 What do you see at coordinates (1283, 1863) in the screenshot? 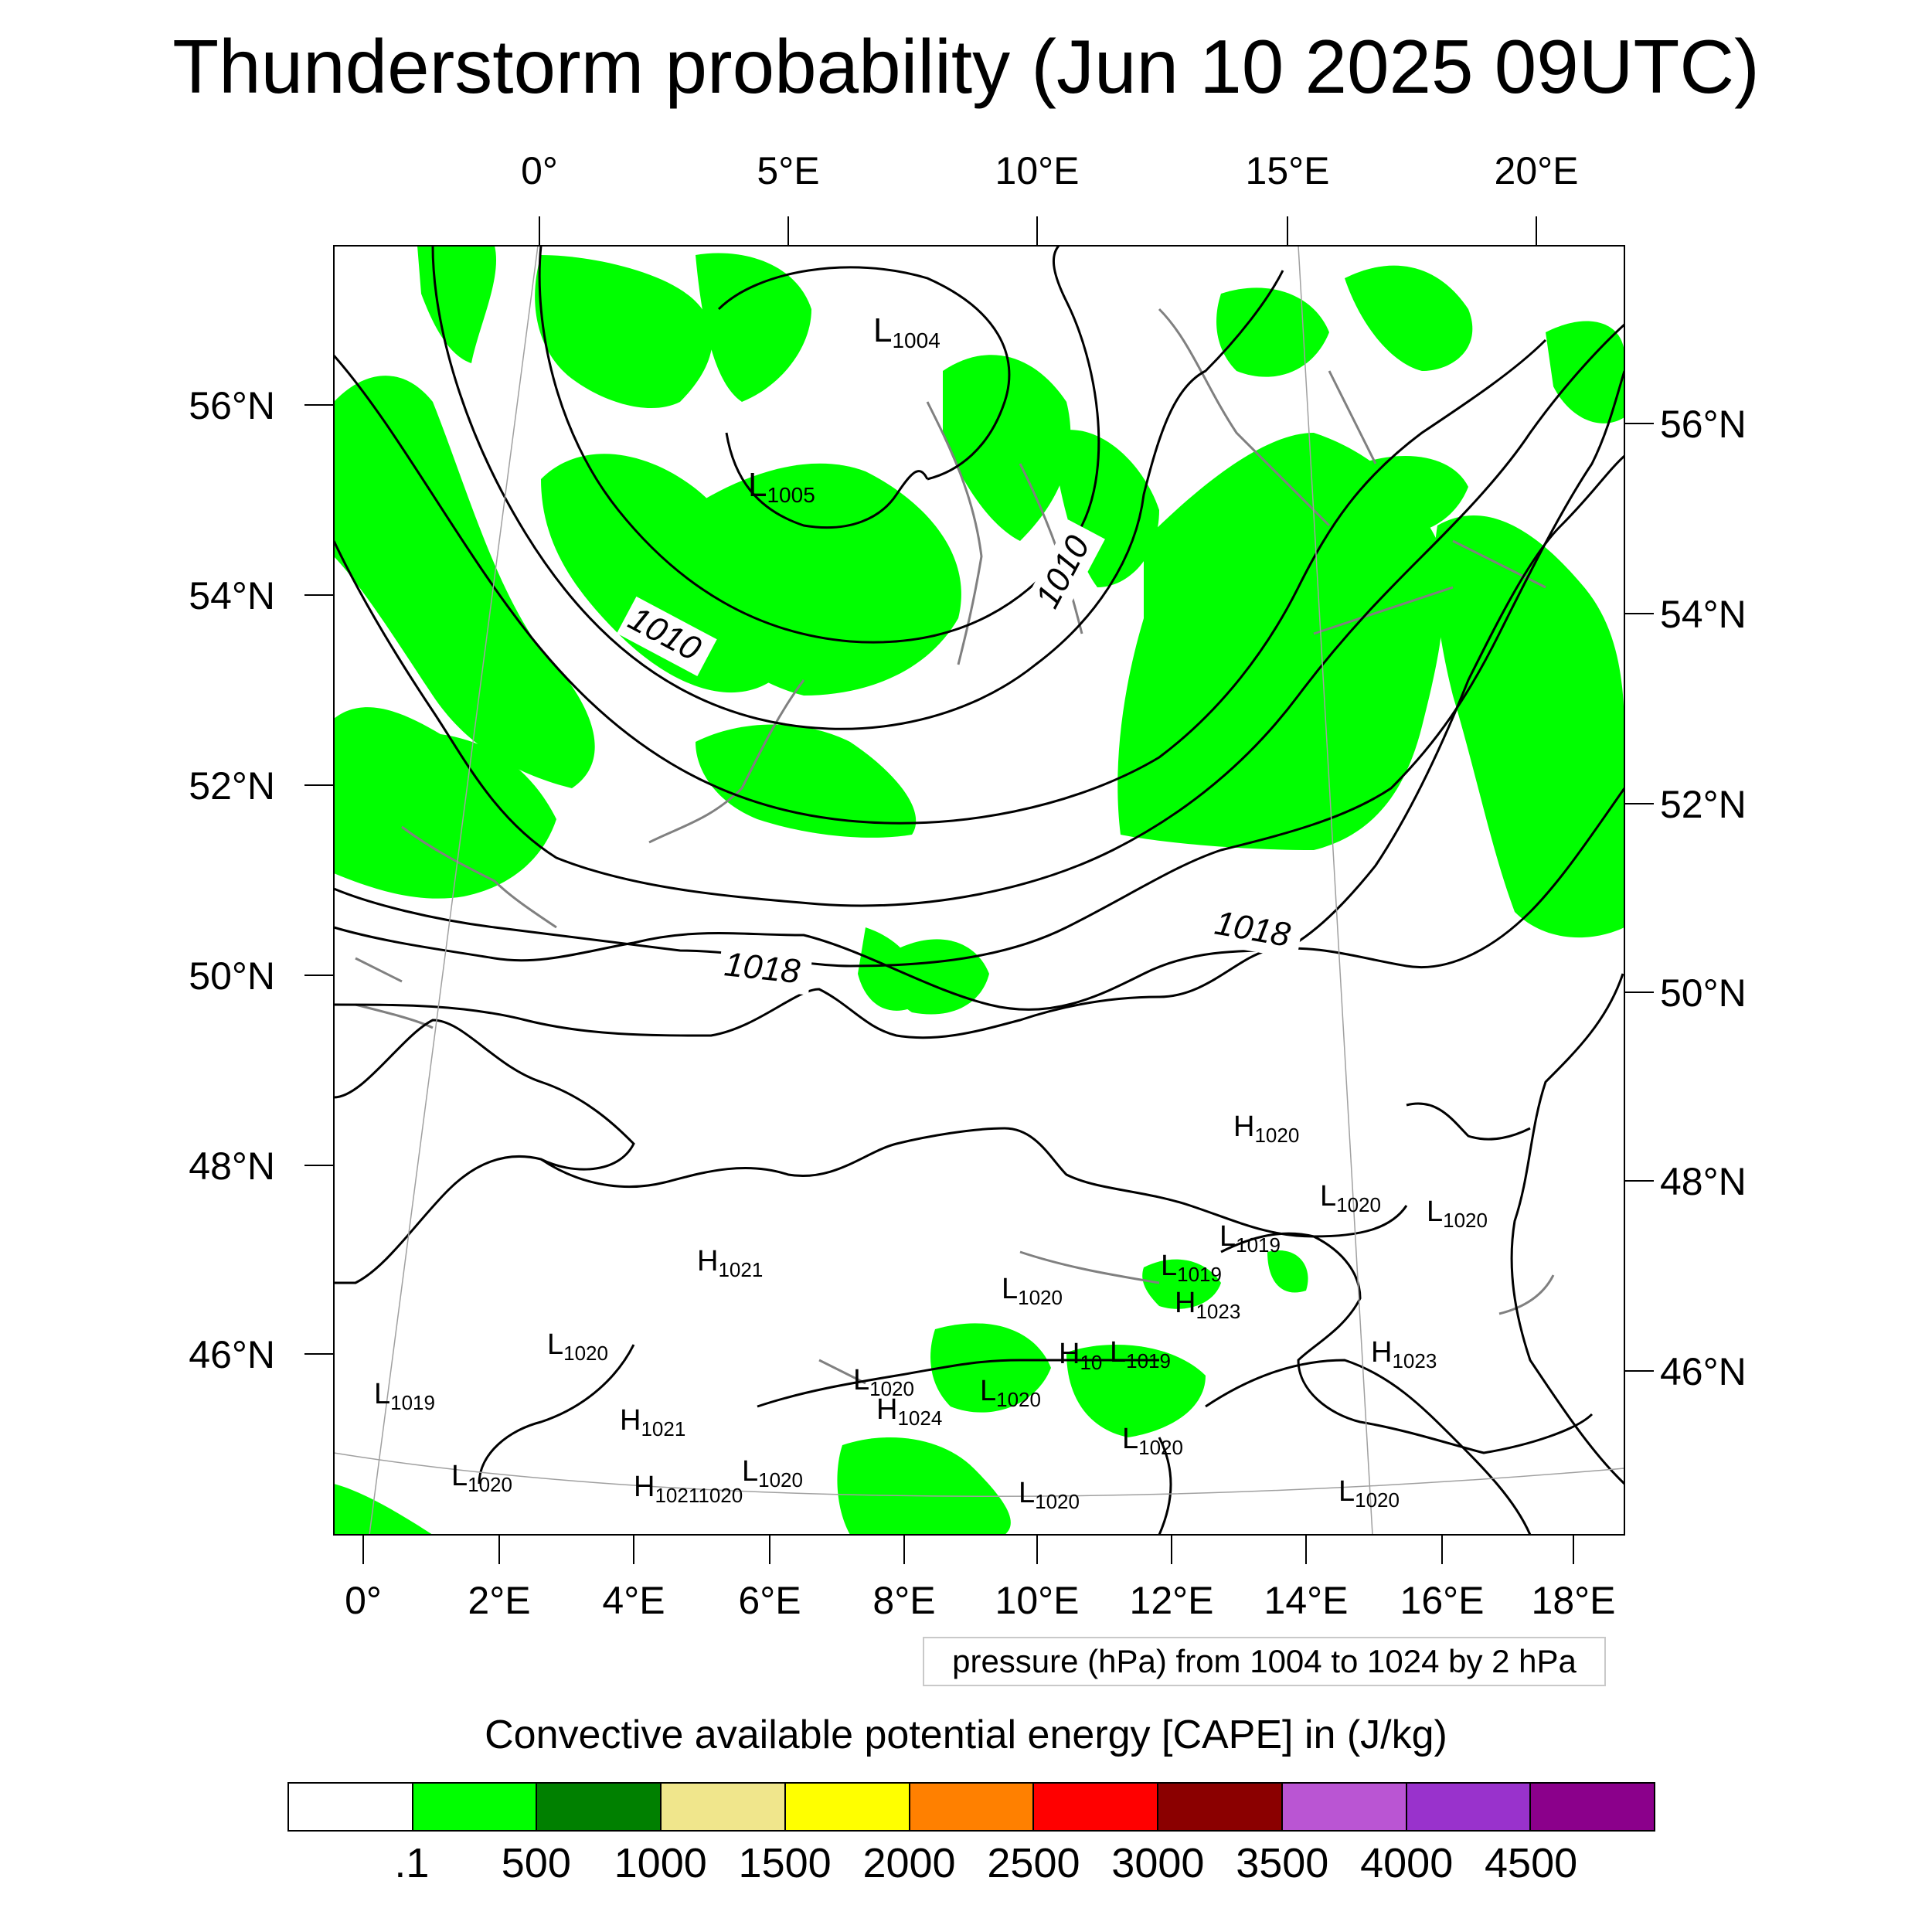
I see `colorbar-label: 3500` at bounding box center [1283, 1863].